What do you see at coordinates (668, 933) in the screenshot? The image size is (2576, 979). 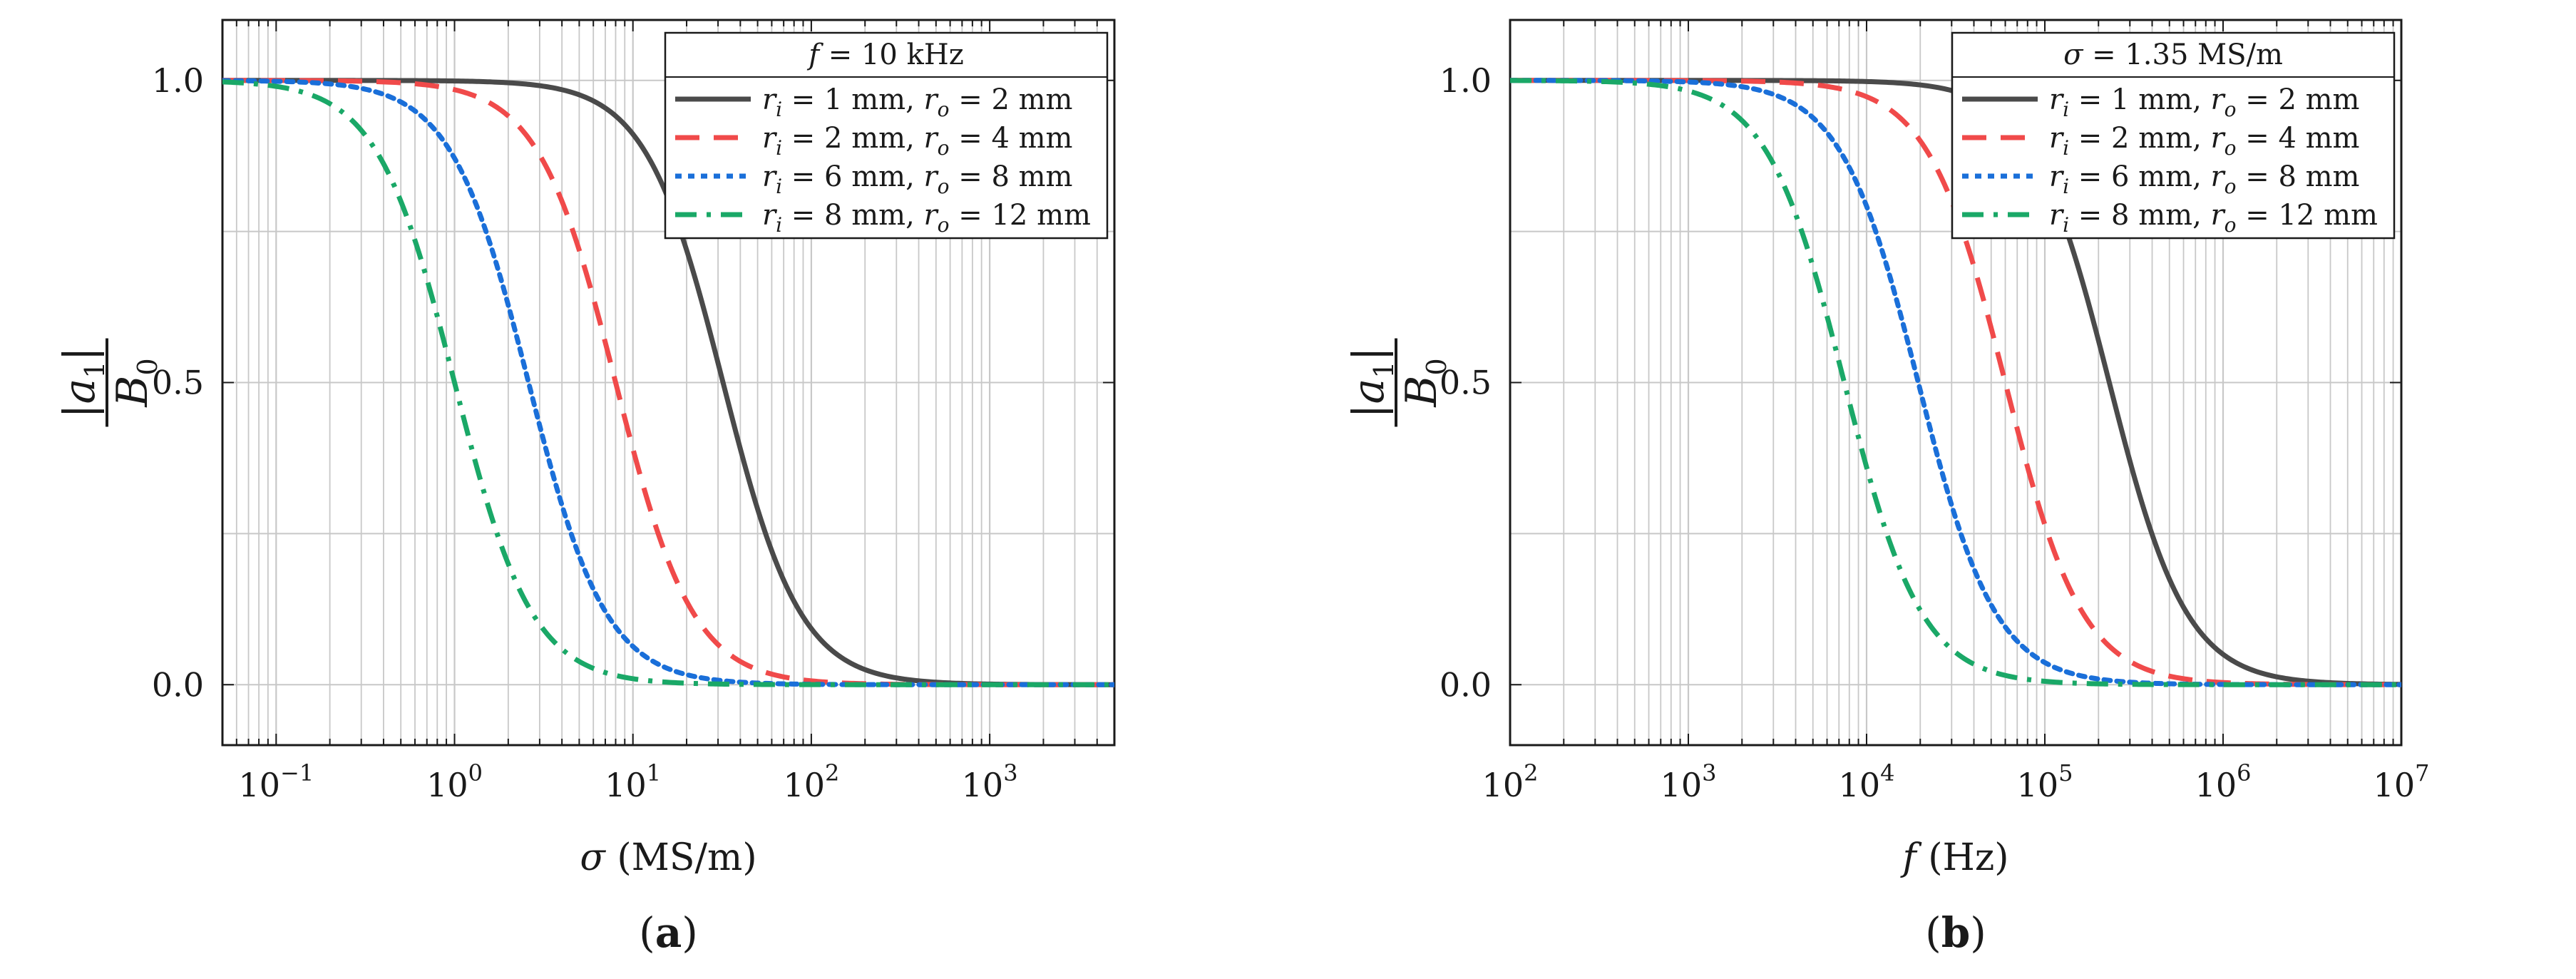 I see `panel-caption: (a)` at bounding box center [668, 933].